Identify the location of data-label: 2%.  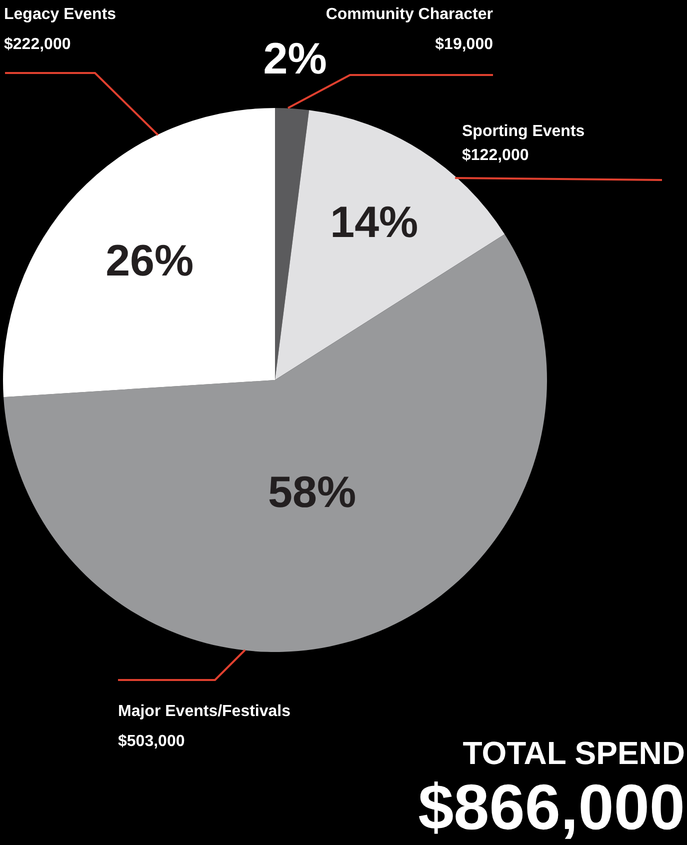
(295, 59).